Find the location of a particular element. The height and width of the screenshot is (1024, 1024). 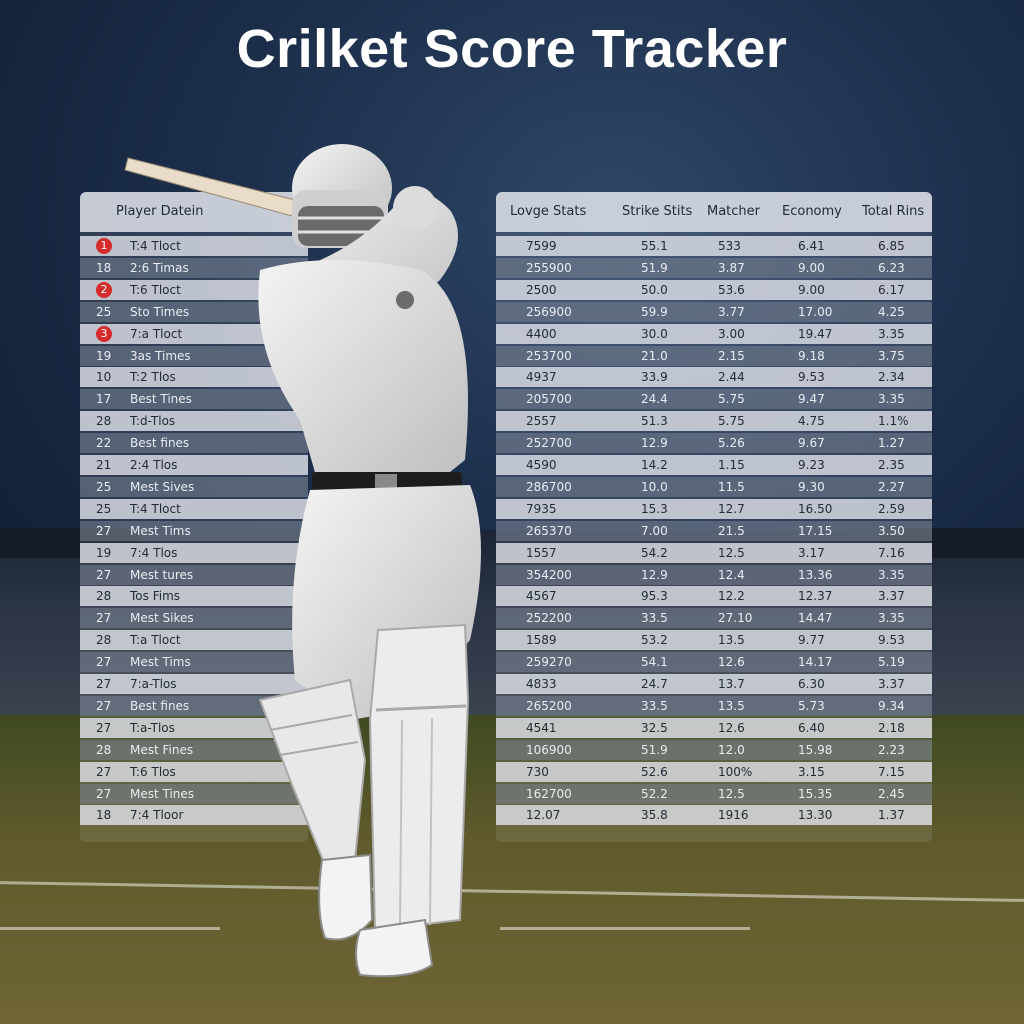

table-cell: 54.1 is located at coordinates (654, 662).